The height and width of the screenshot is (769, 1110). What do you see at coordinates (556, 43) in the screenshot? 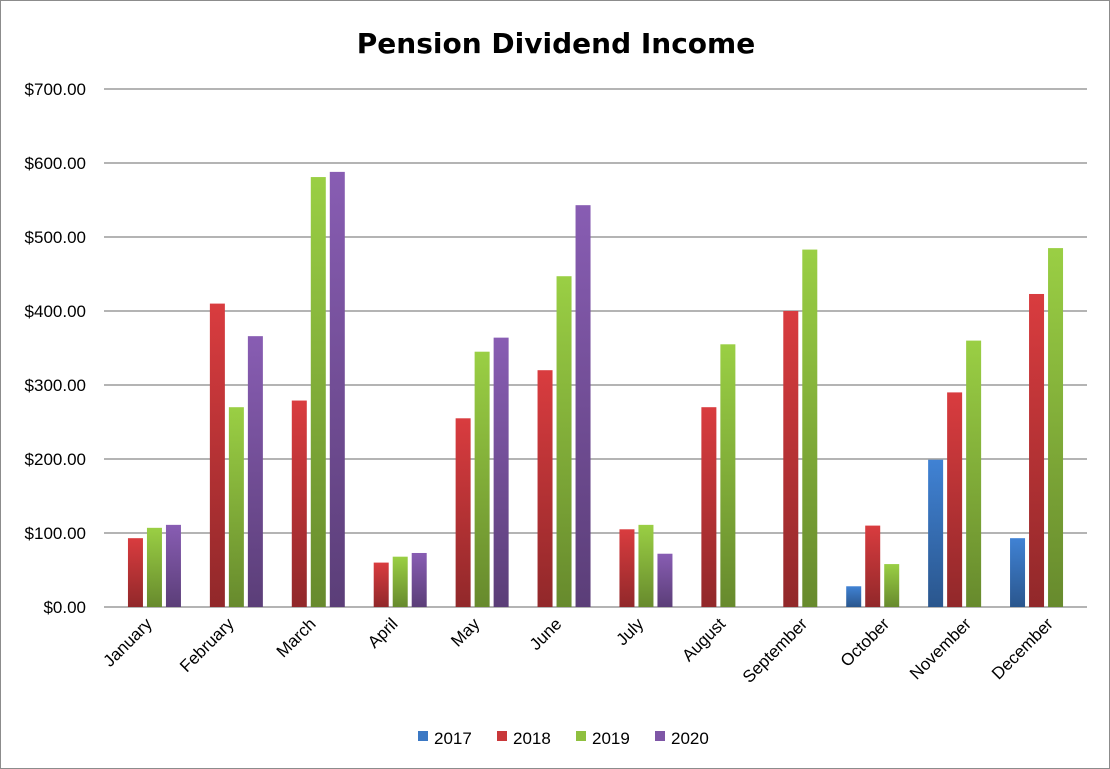
I see `chart-title: Pension Dividend Income` at bounding box center [556, 43].